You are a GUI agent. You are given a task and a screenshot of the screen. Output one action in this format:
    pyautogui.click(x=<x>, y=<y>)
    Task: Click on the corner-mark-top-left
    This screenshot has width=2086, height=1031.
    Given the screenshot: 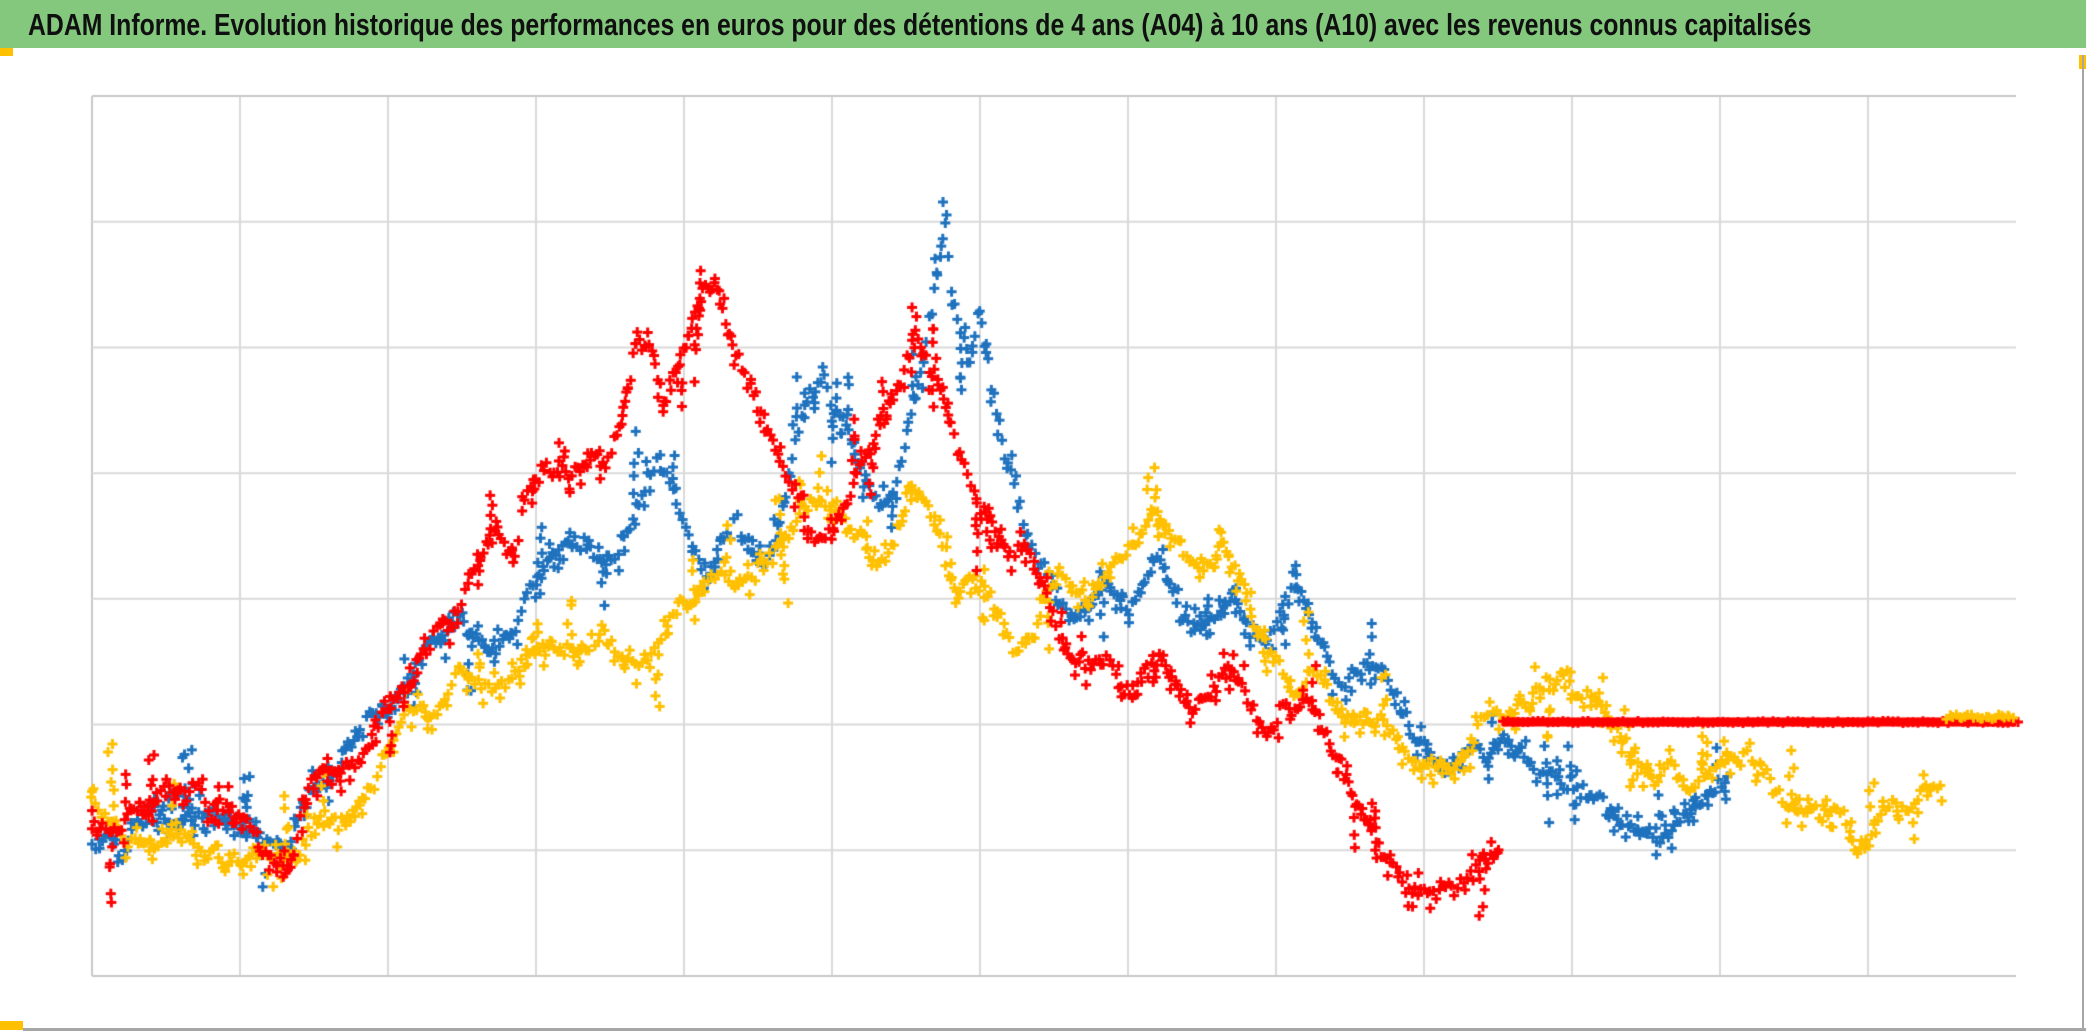 What is the action you would take?
    pyautogui.click(x=6, y=52)
    